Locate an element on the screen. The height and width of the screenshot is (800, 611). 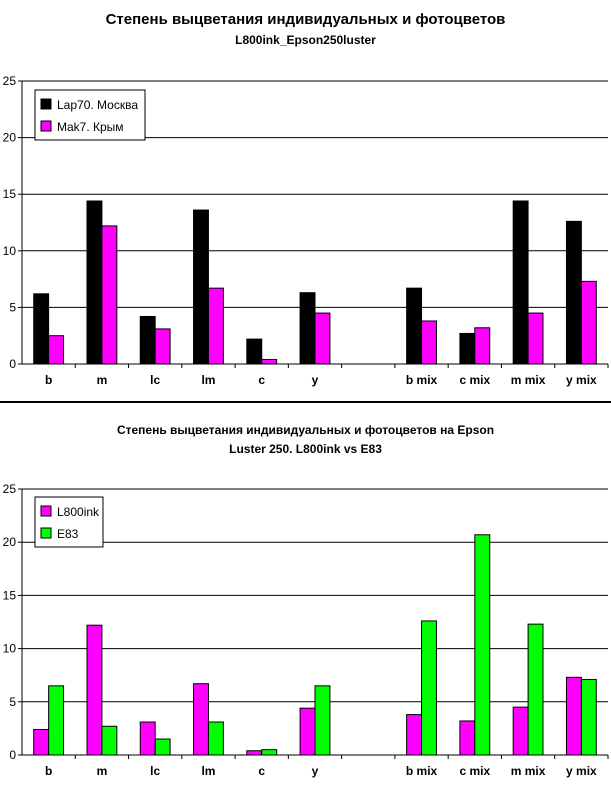
chart-1-y-tick-label: 25 is located at coordinates (10, 81).